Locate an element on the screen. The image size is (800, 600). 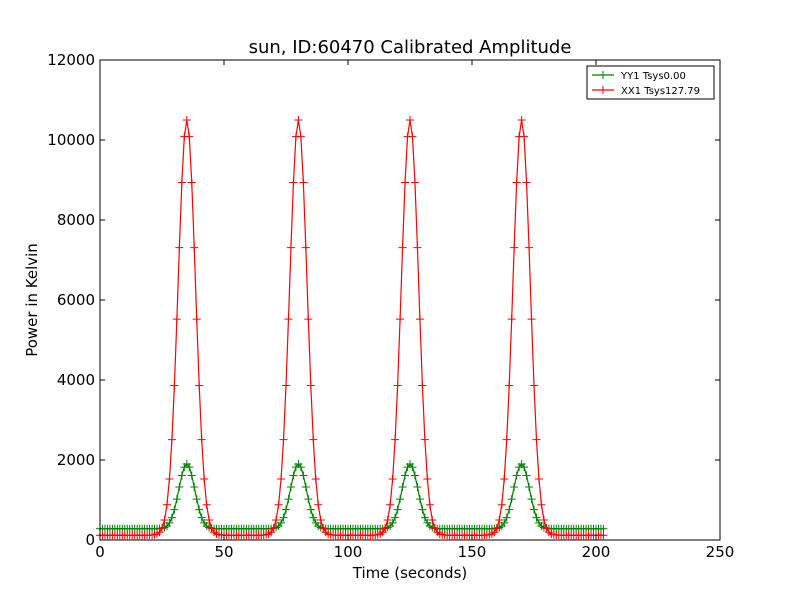
chart-title: sun, ID:60470 Calibrated Amplitude is located at coordinates (410, 47).